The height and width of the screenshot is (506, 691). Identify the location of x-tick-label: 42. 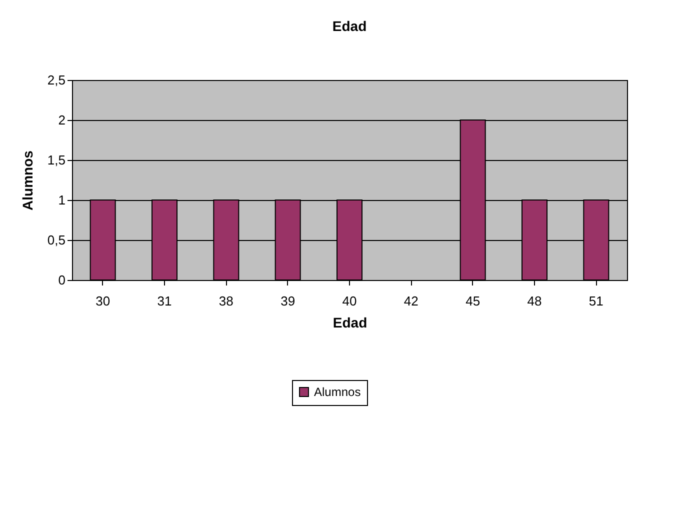
(411, 301).